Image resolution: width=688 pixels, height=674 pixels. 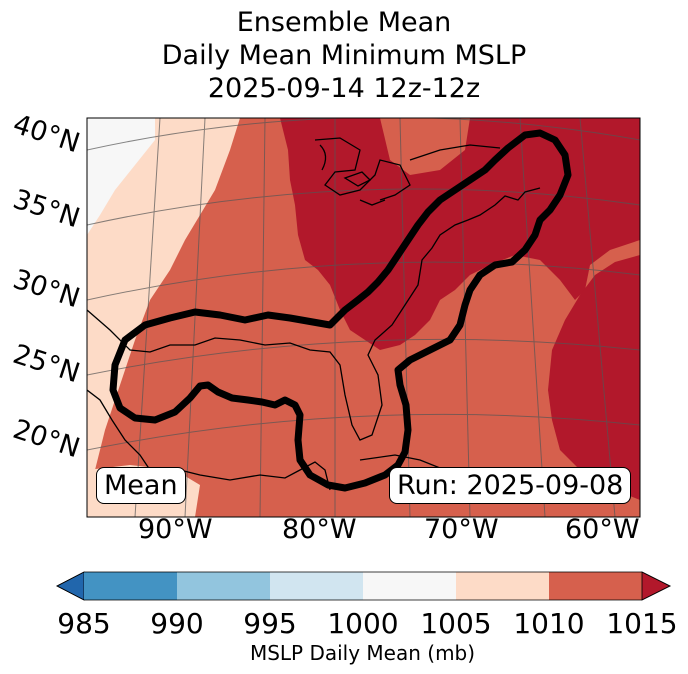 I want to click on field-gt1015-east, so click(x=594, y=377).